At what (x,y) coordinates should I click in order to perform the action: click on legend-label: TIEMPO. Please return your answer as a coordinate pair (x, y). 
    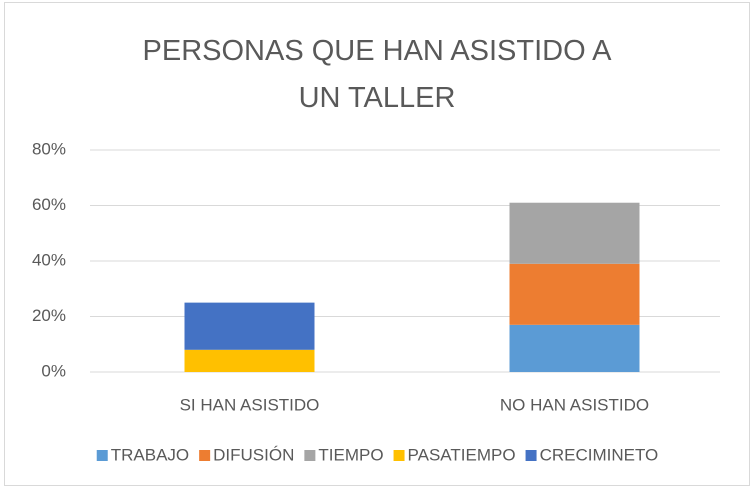
    Looking at the image, I should click on (350, 454).